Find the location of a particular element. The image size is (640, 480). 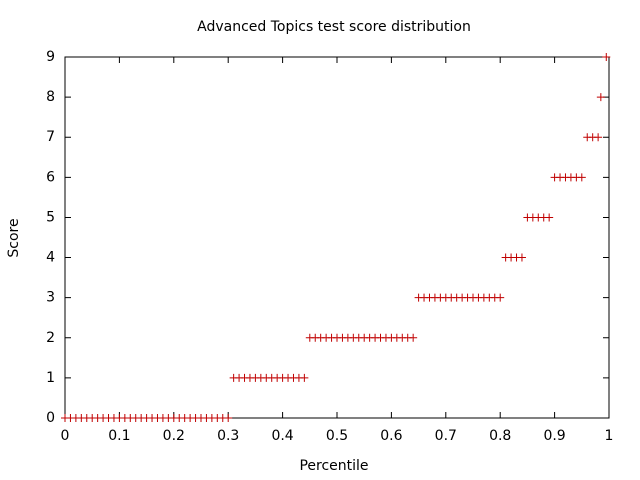

x-tick-label: 0.5 is located at coordinates (337, 436).